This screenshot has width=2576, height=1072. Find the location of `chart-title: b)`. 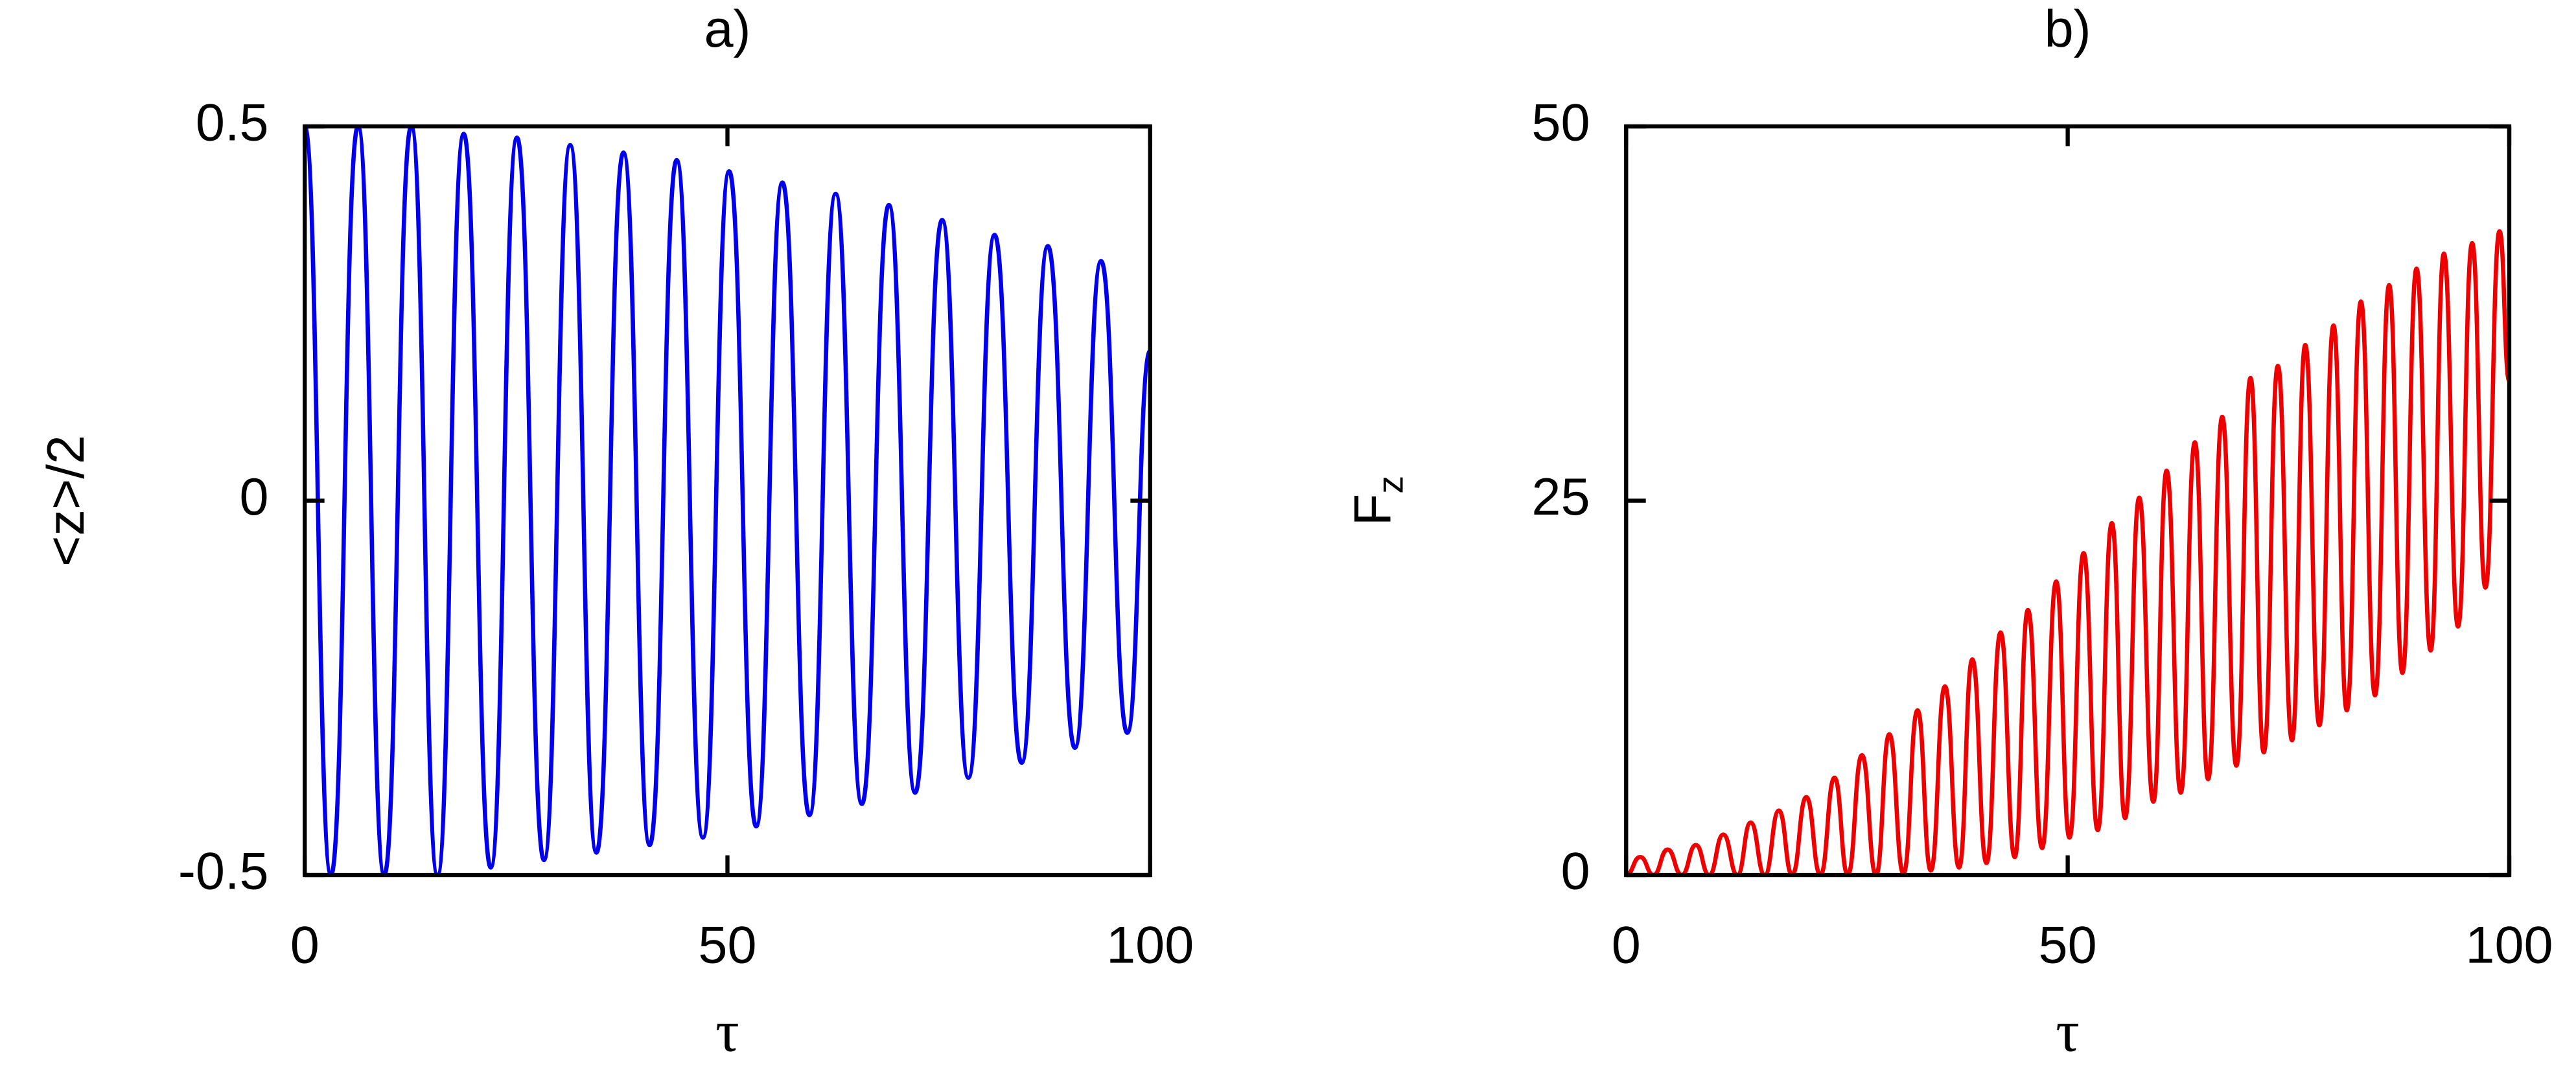

chart-title: b) is located at coordinates (2068, 29).